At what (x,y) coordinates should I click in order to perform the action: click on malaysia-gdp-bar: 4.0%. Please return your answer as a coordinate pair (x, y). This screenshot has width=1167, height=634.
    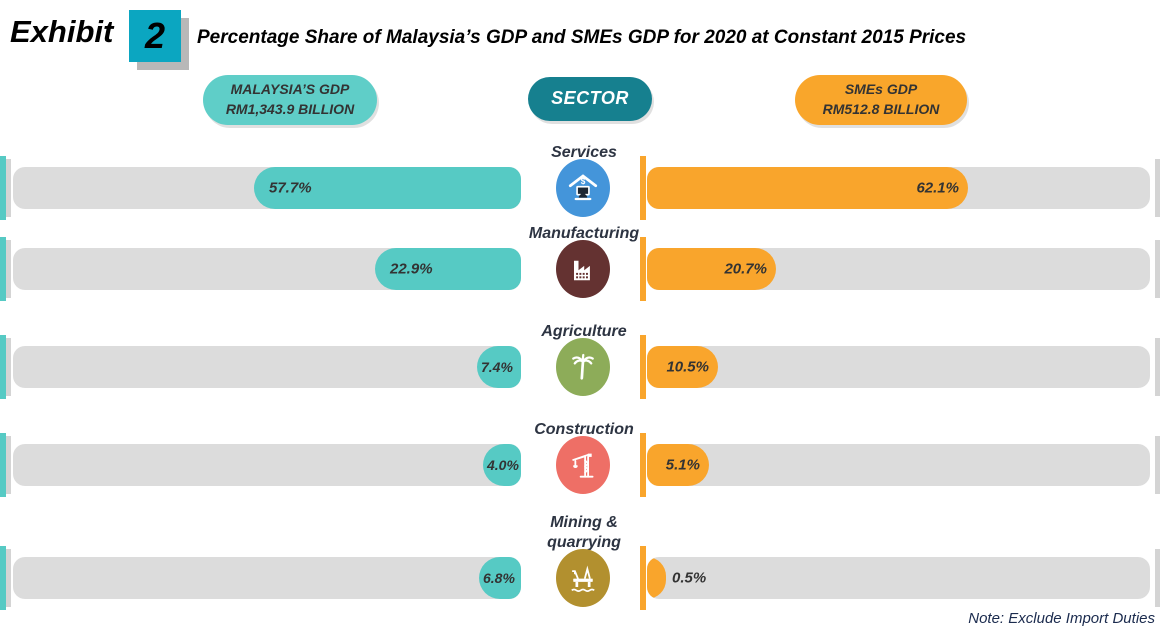
    Looking at the image, I should click on (502, 465).